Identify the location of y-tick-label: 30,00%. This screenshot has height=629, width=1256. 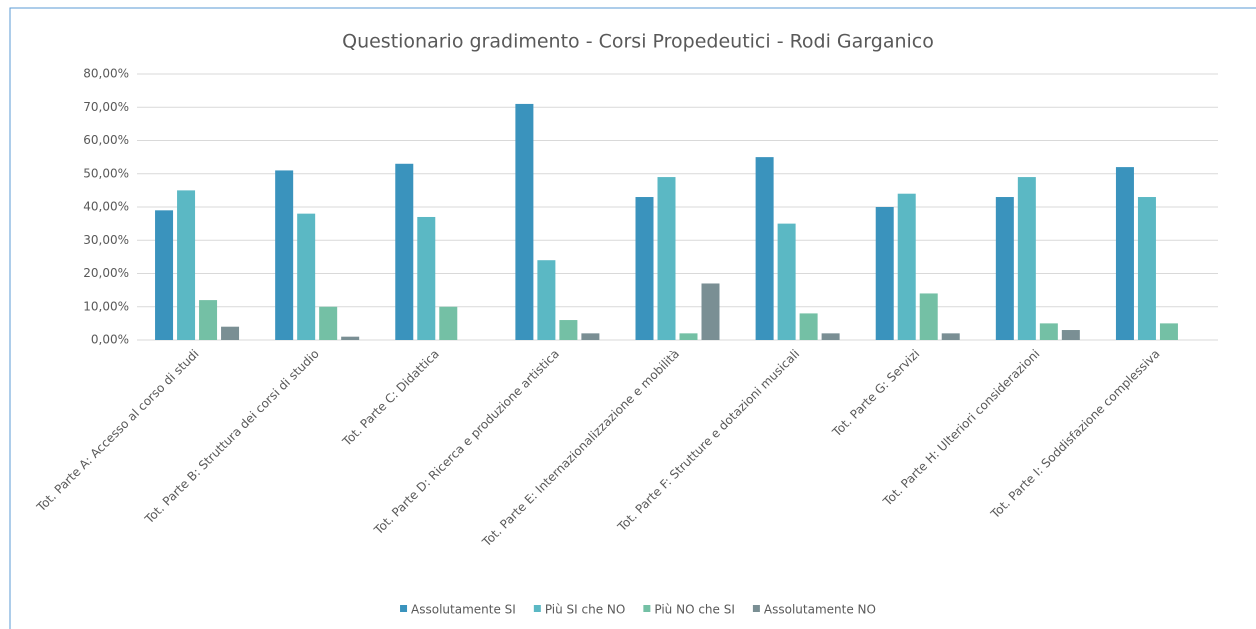
(106, 240).